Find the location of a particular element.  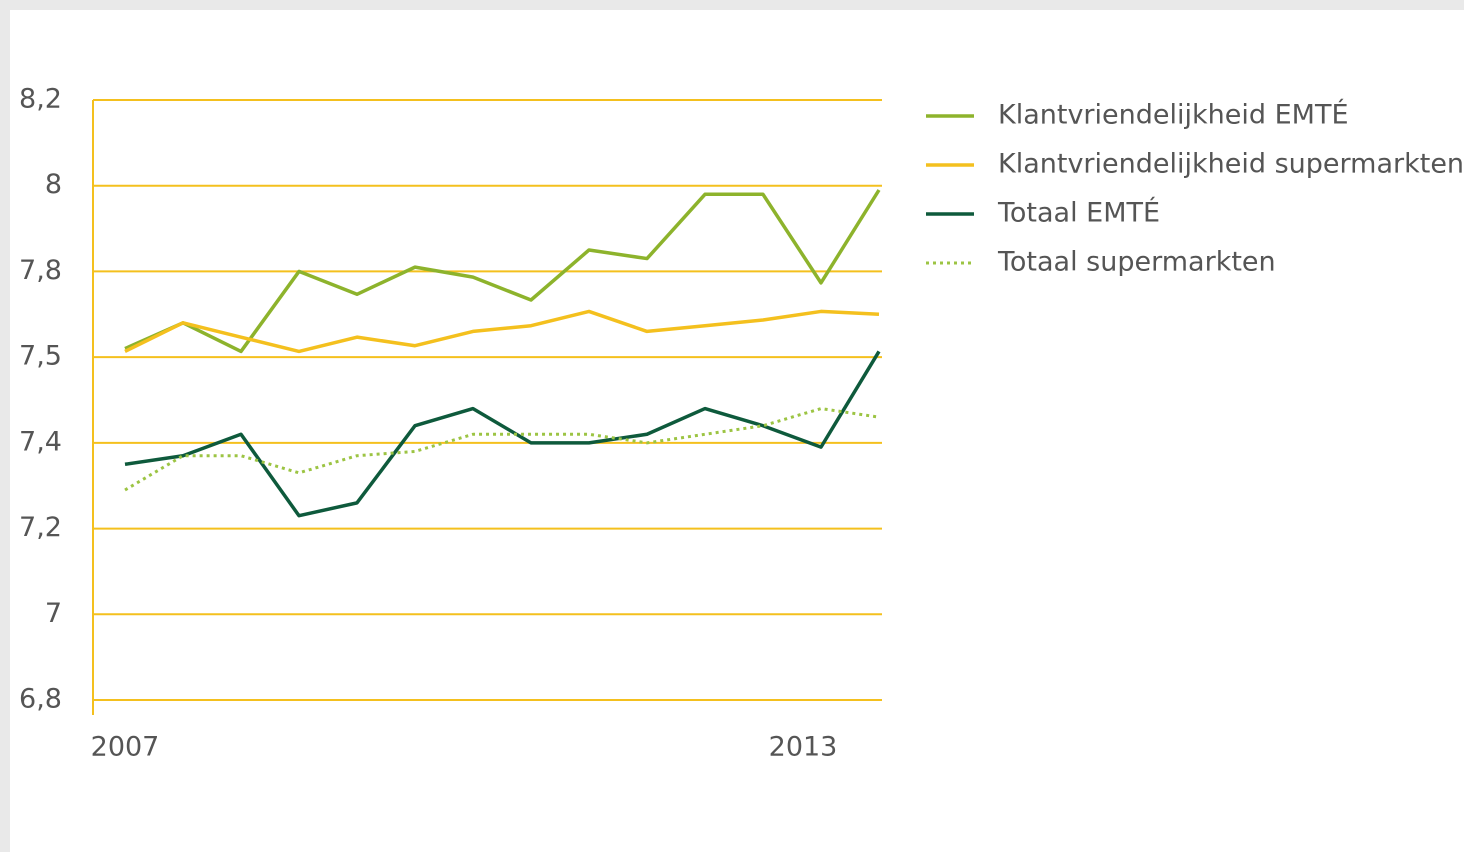

y-tick-label: 7,5 is located at coordinates (40, 356).